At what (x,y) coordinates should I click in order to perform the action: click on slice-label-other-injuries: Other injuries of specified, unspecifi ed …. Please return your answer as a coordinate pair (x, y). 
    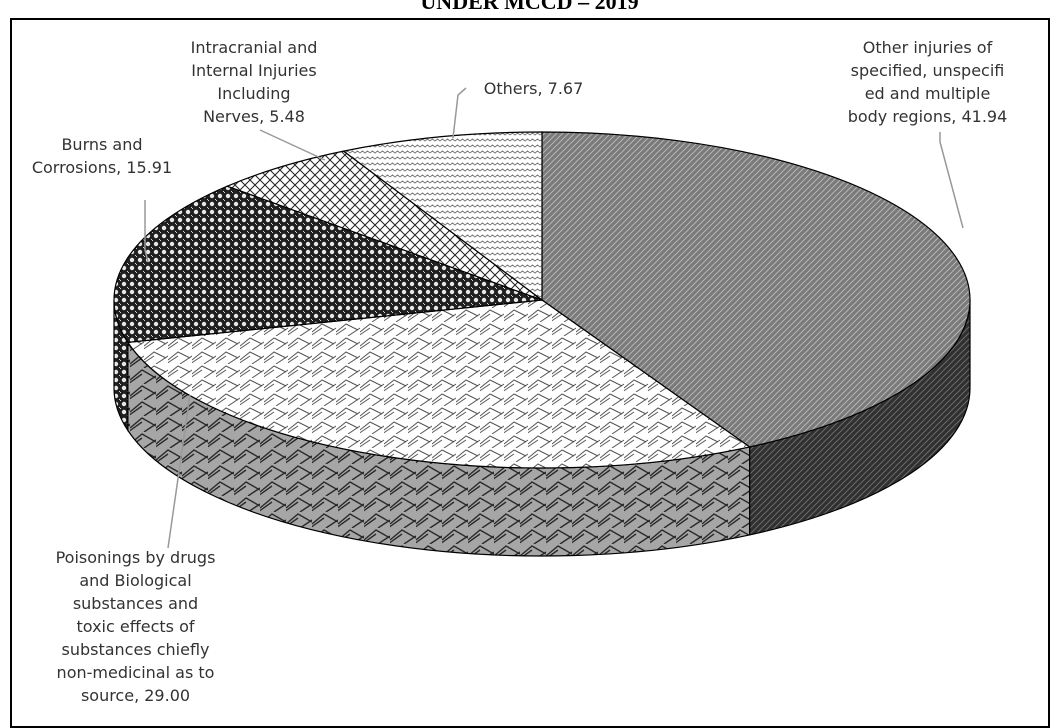
    Looking at the image, I should click on (927, 82).